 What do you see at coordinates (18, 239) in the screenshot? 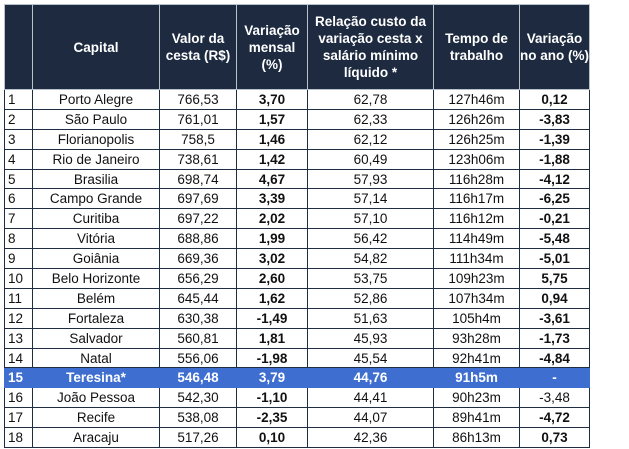
I see `cell-index: 8` at bounding box center [18, 239].